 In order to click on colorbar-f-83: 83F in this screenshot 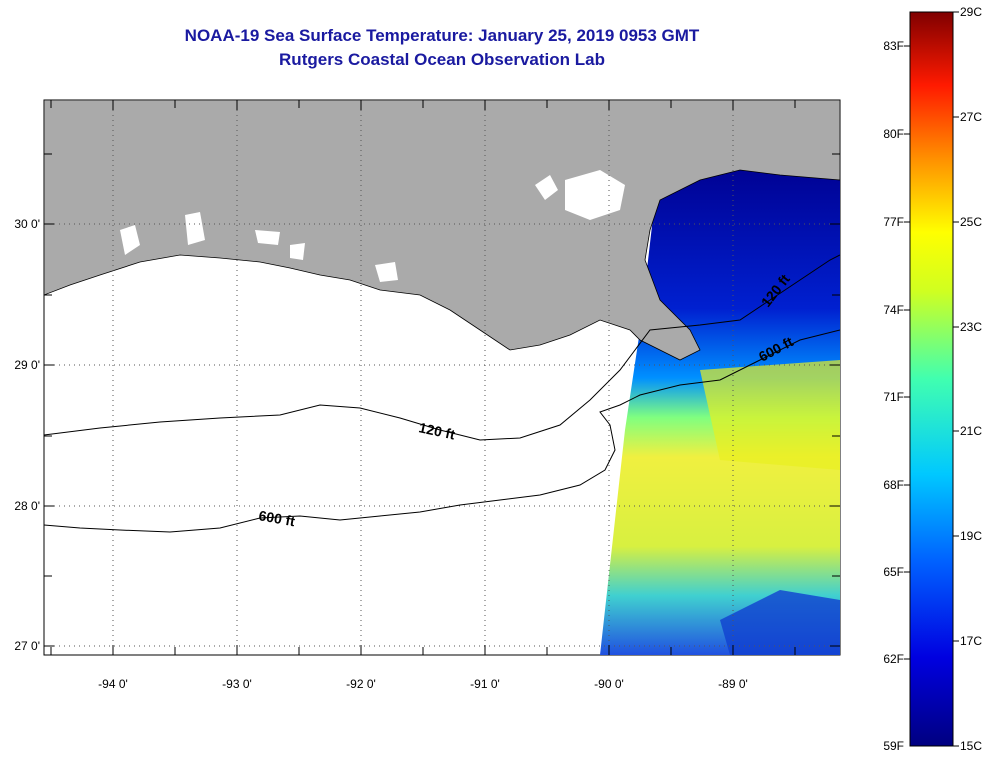, I will do `click(893, 46)`.